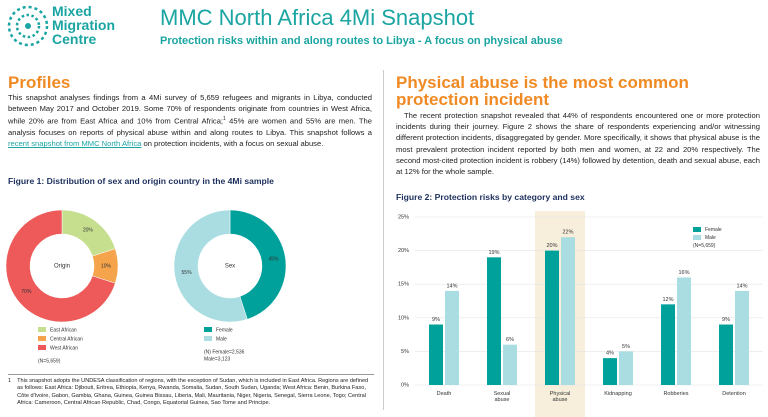 The height and width of the screenshot is (417, 768). I want to click on chart-note: (N) Female=2,536, so click(224, 352).